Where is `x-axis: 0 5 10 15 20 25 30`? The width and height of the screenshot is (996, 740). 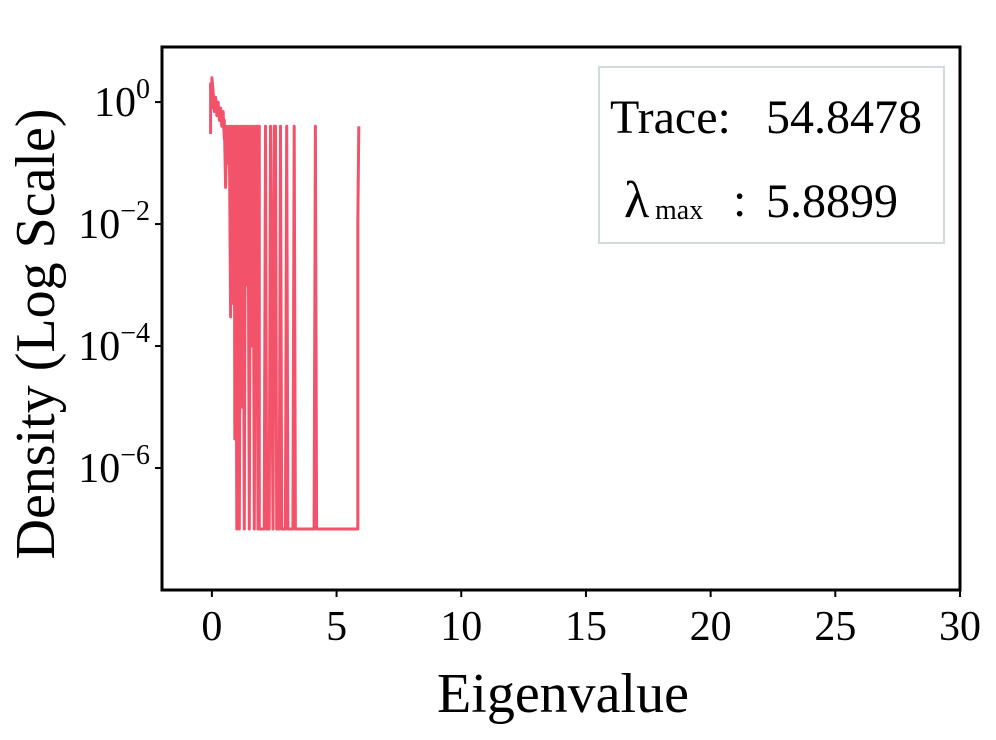
x-axis: 0 5 10 15 20 25 30 is located at coordinates (591, 620).